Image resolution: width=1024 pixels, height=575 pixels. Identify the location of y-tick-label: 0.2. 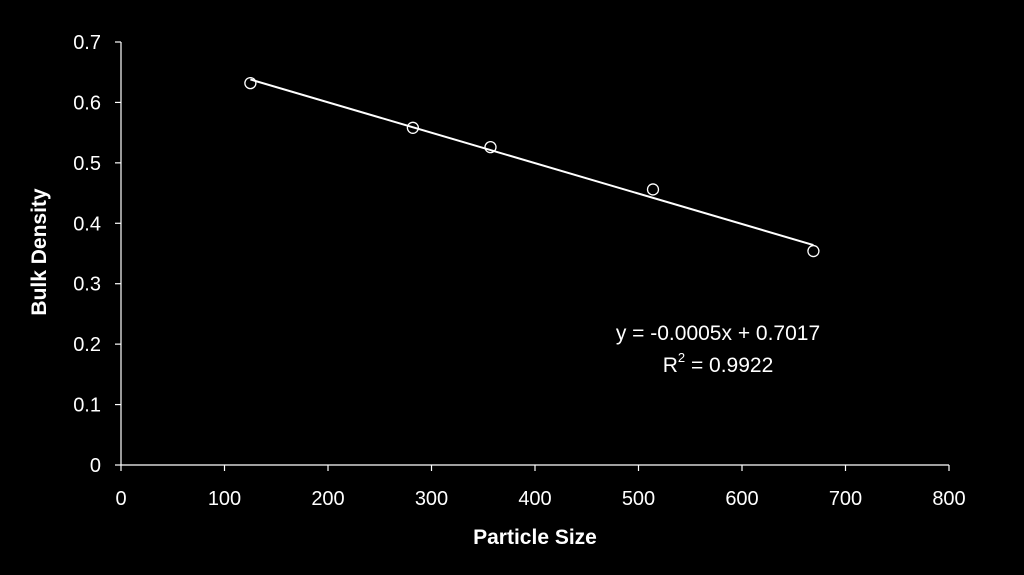
(87, 345).